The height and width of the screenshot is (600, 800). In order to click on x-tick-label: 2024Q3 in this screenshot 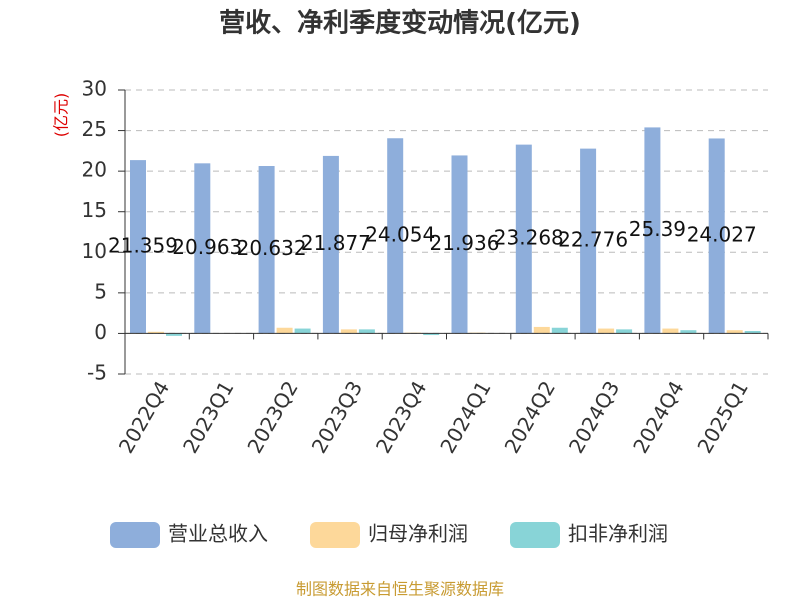, I will do `click(594, 417)`.